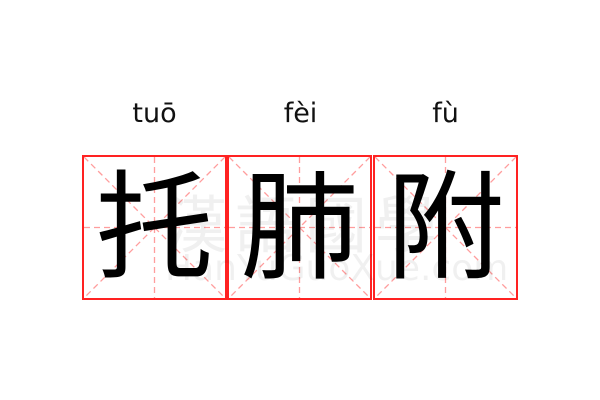  I want to click on pinyin-1: tuō, so click(154, 113).